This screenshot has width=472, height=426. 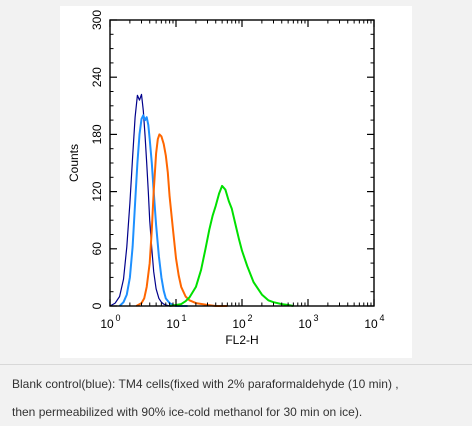 I want to click on x-tick-label: 10 0, so click(x=110, y=322).